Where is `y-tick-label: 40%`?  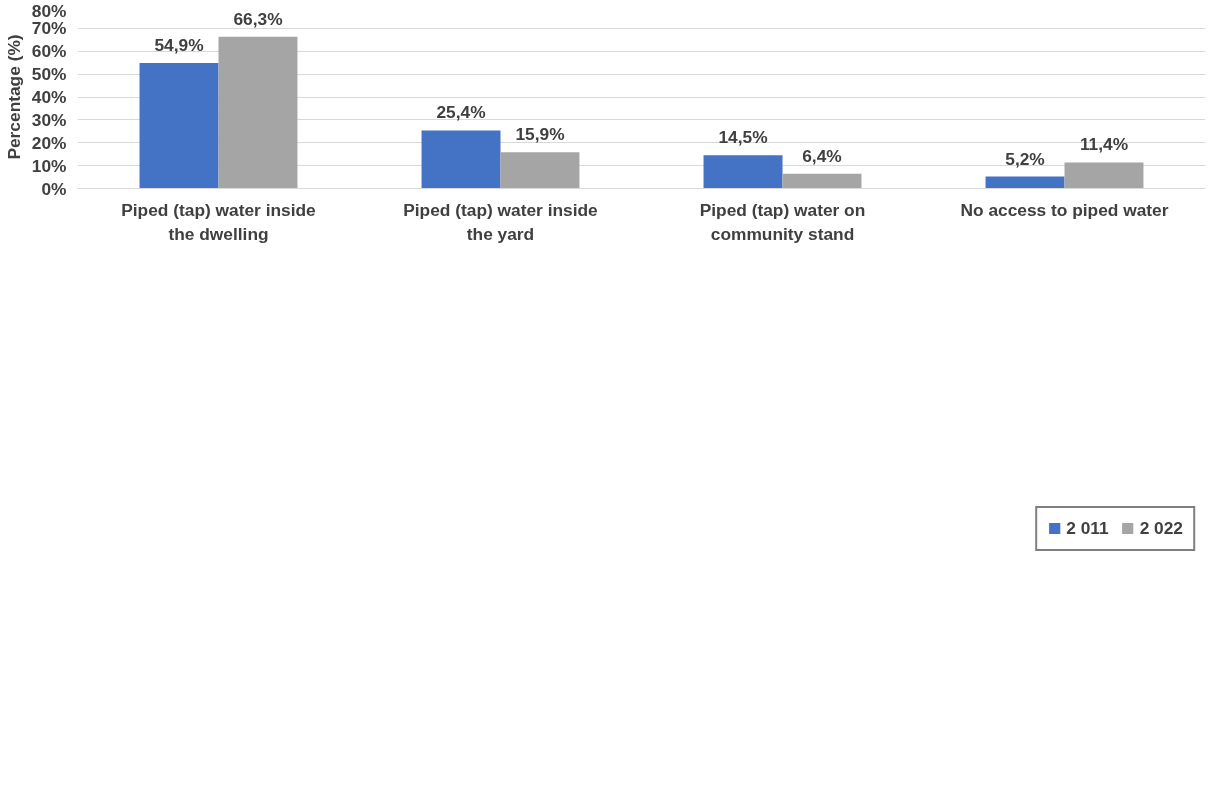
y-tick-label: 40% is located at coordinates (49, 97).